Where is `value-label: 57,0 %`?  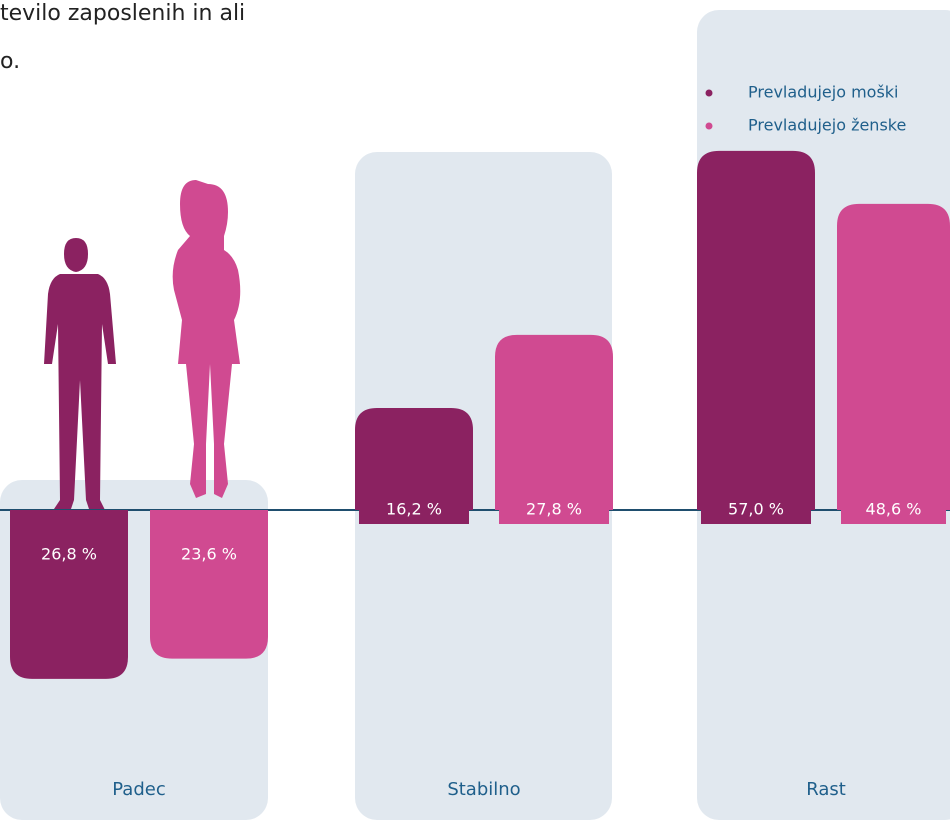
value-label: 57,0 % is located at coordinates (756, 509).